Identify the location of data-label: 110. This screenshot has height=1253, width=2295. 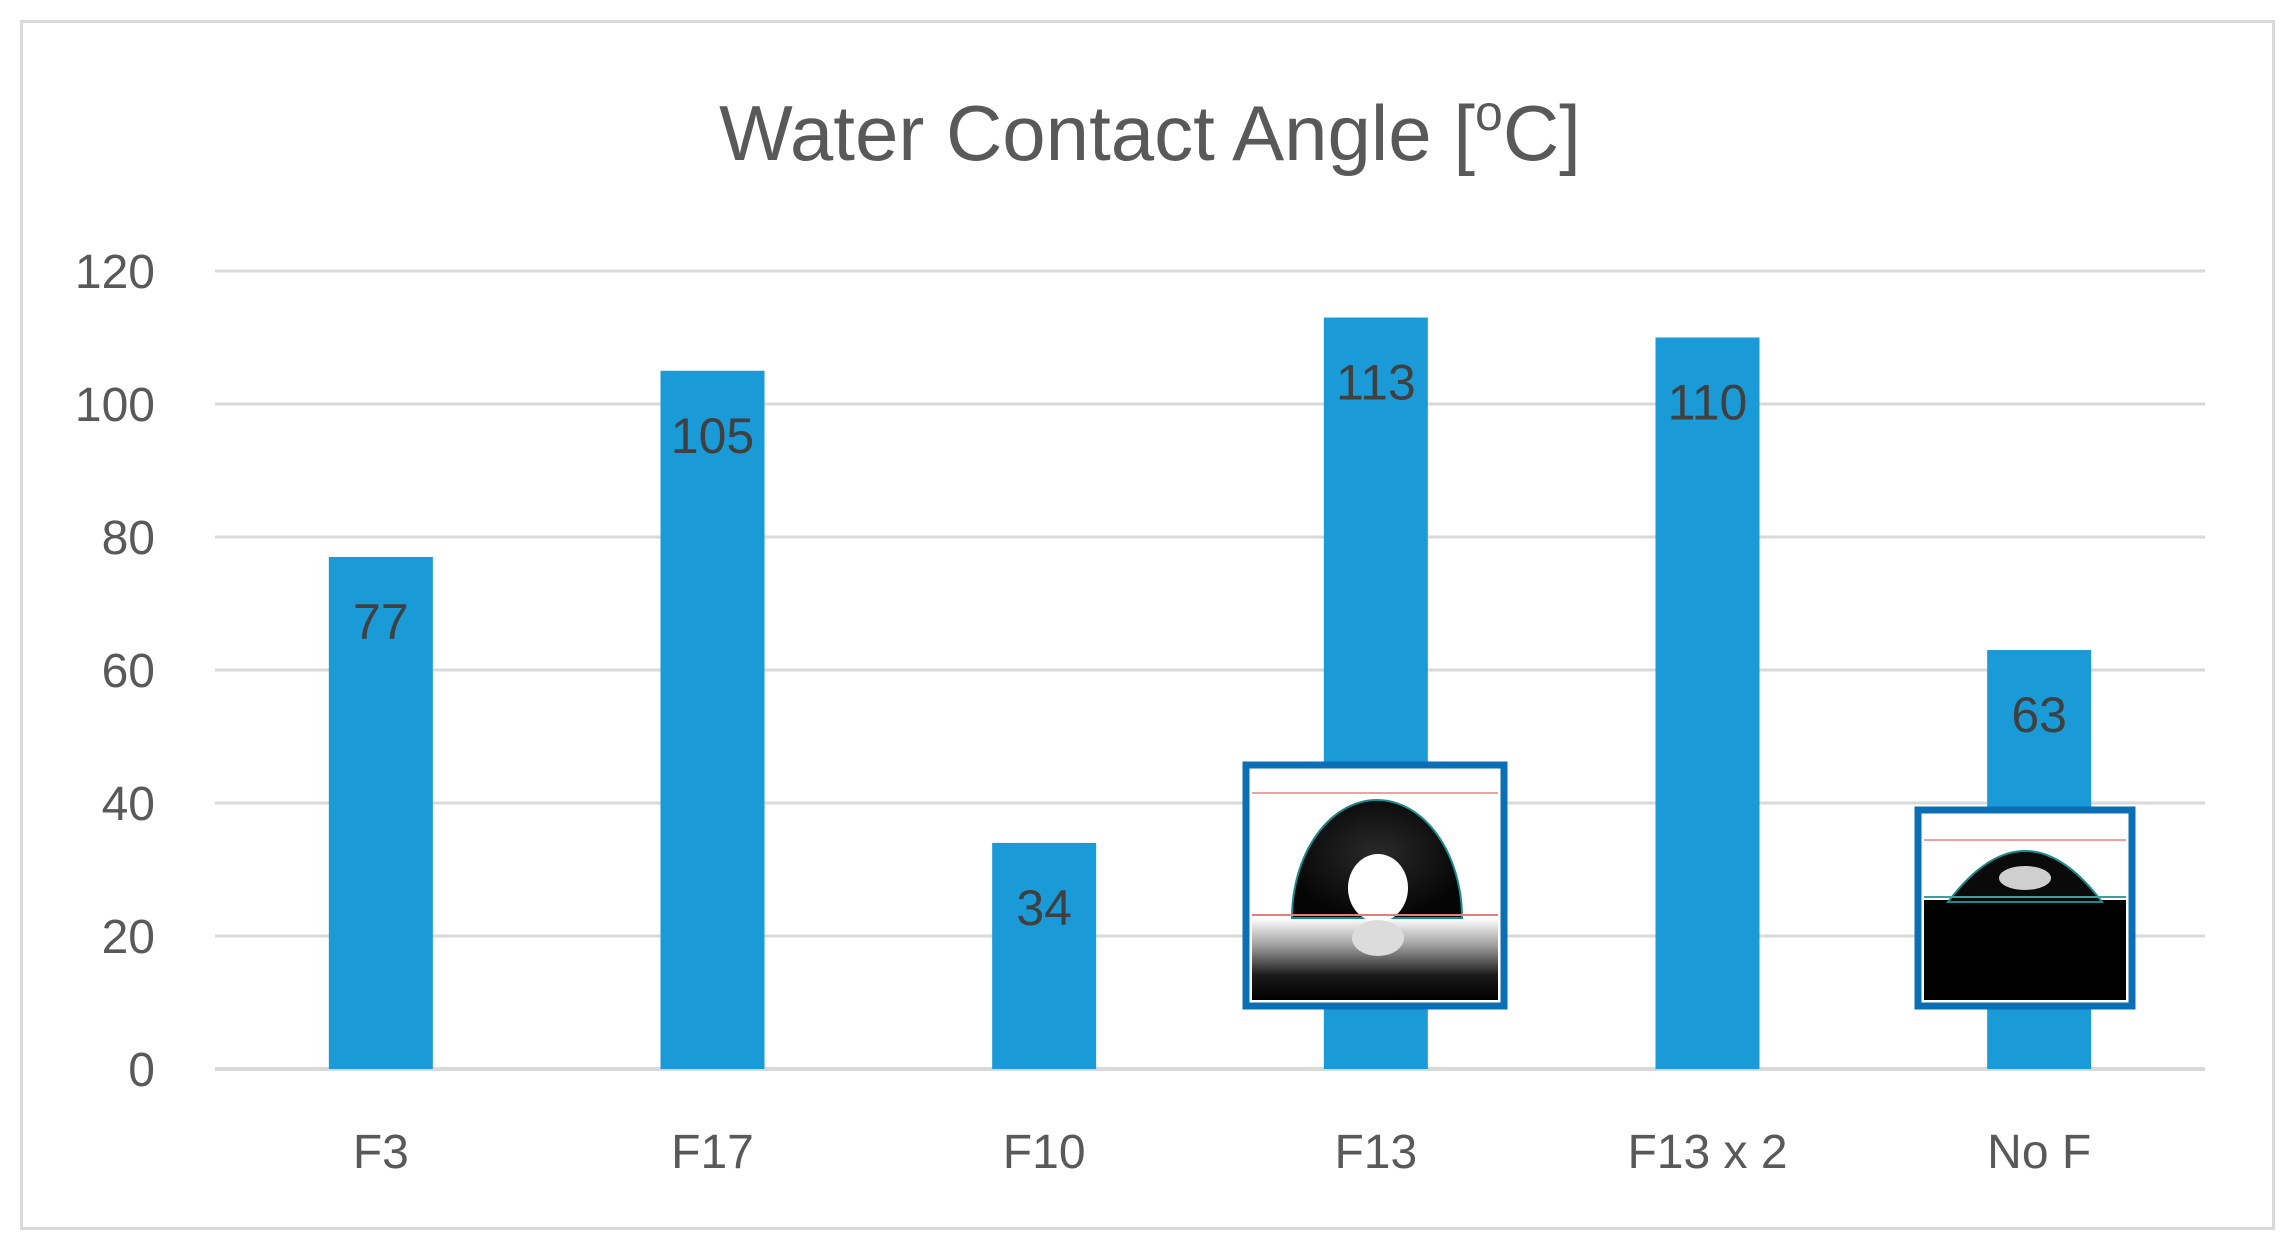
(1708, 403).